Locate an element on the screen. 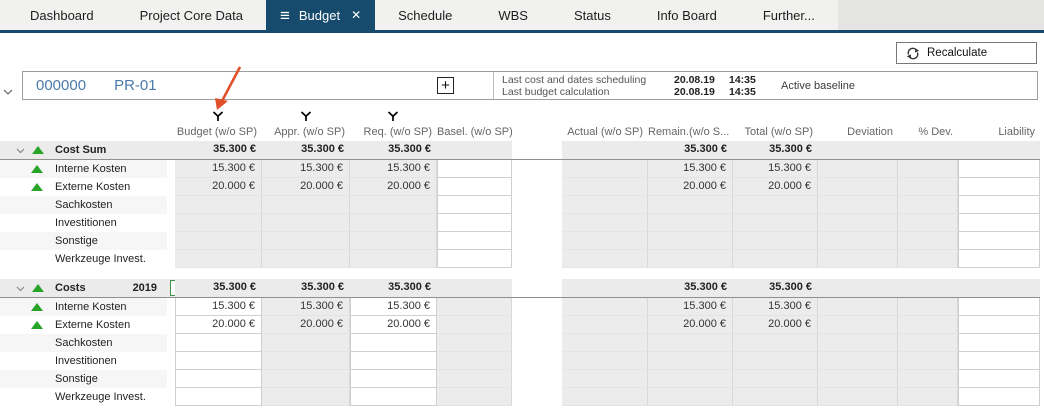 The image size is (1044, 412). column-header-budget: Budget (w/o SP) is located at coordinates (216, 132).